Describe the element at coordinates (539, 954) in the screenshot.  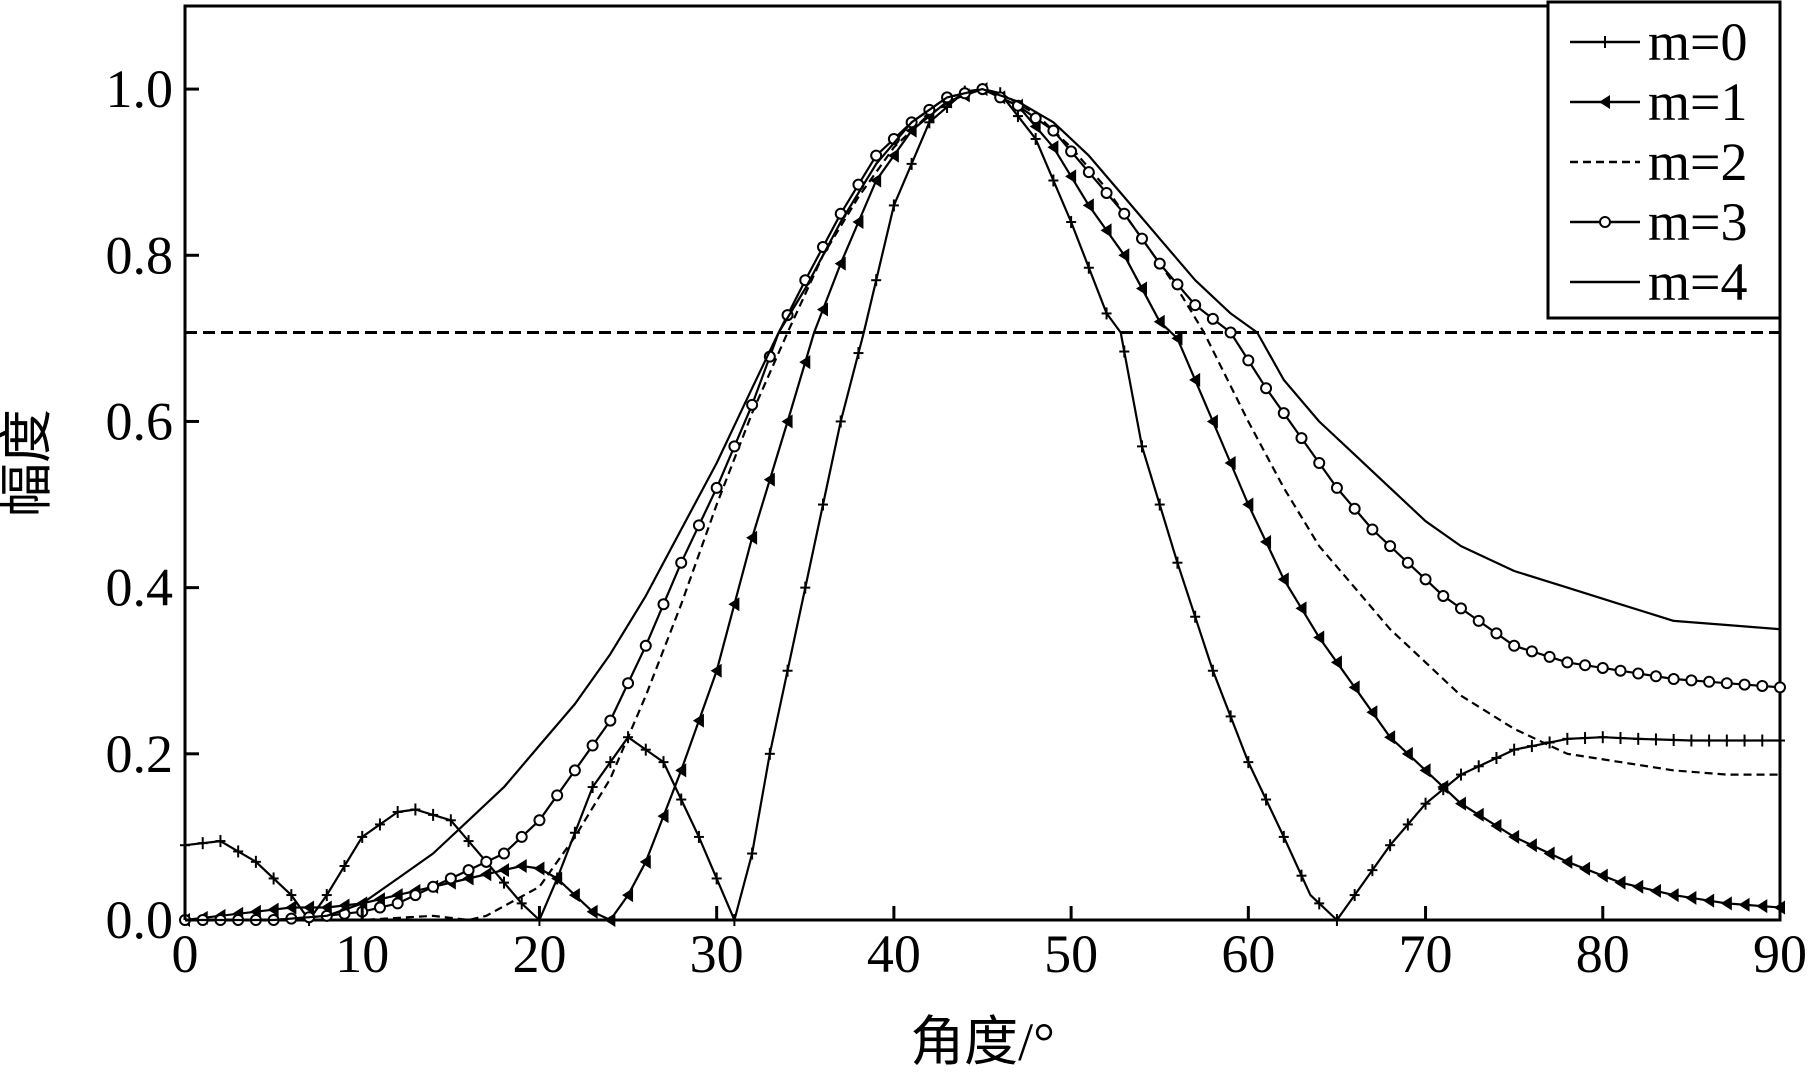
I see `x-tick-label: 20` at that location.